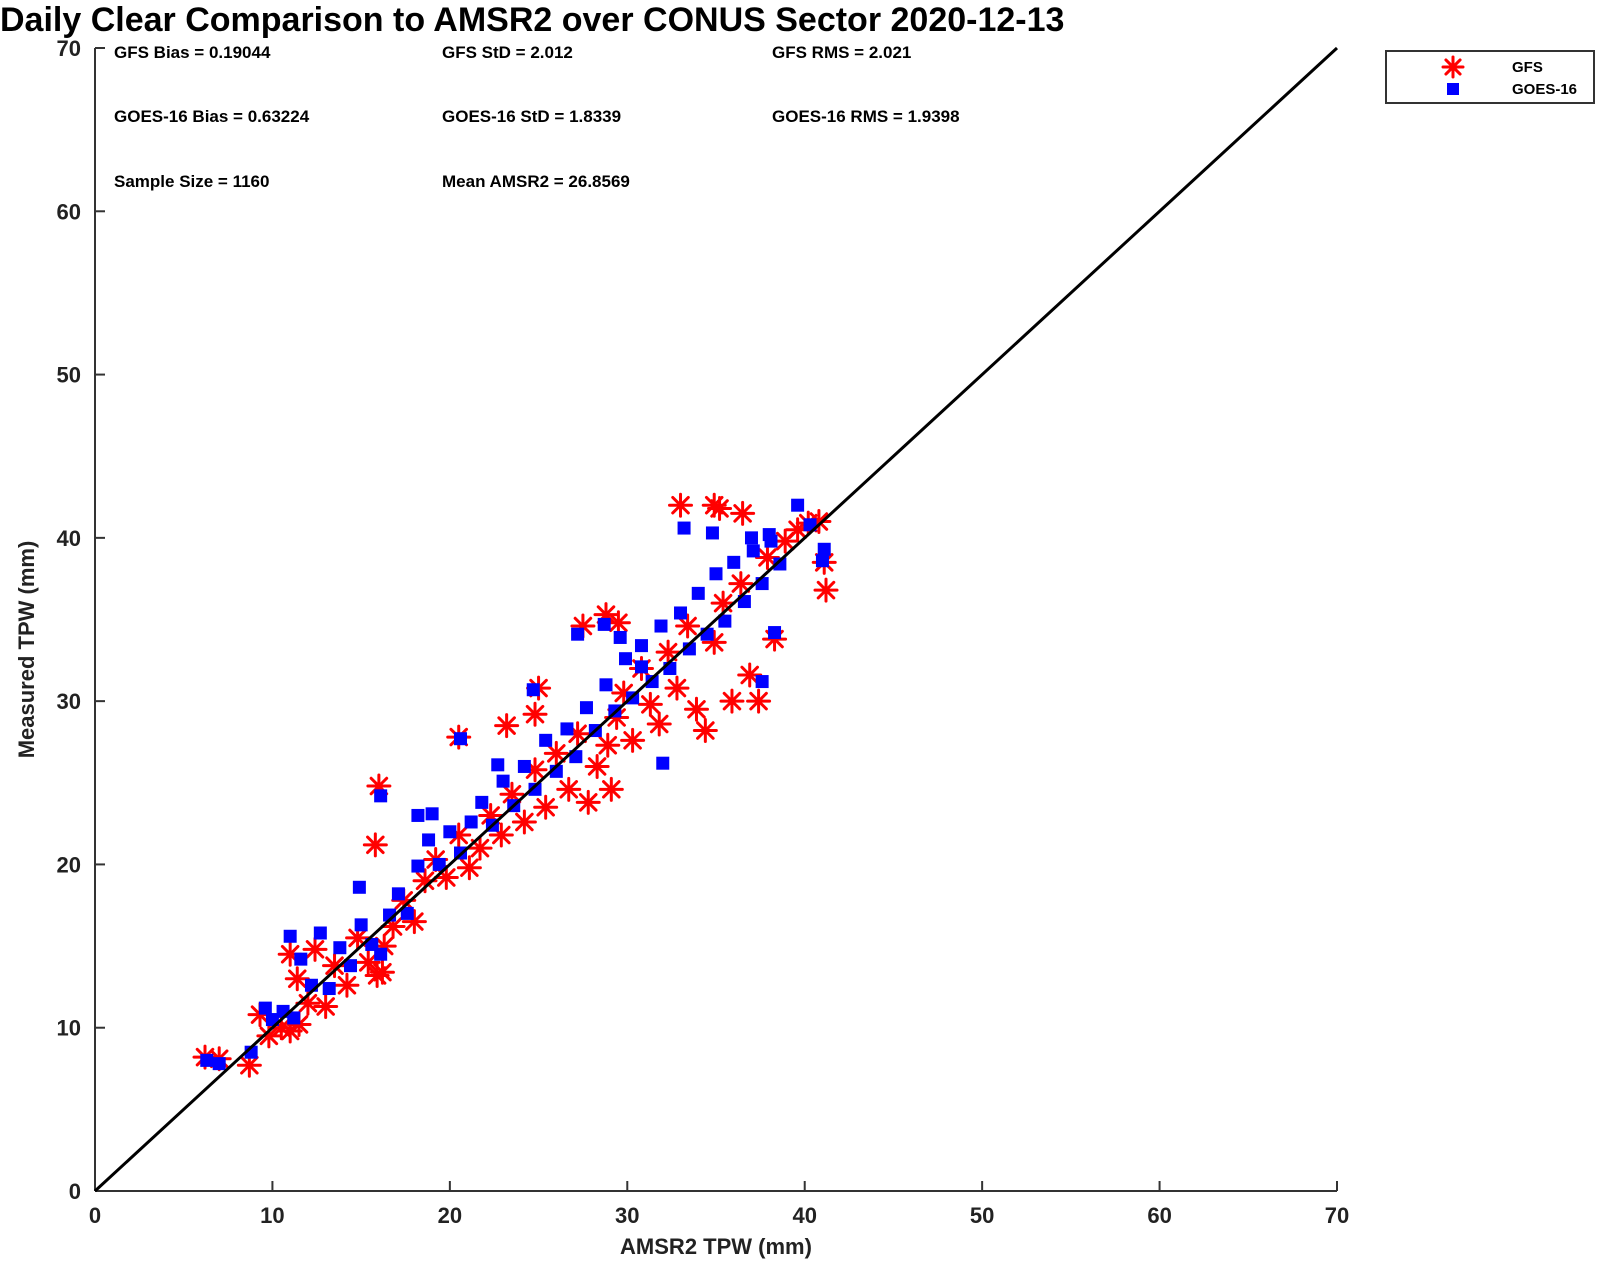 Image resolution: width=1600 pixels, height=1264 pixels. Describe the element at coordinates (192, 52) in the screenshot. I see `stat-text: GFS Bias = 0.19044` at that location.